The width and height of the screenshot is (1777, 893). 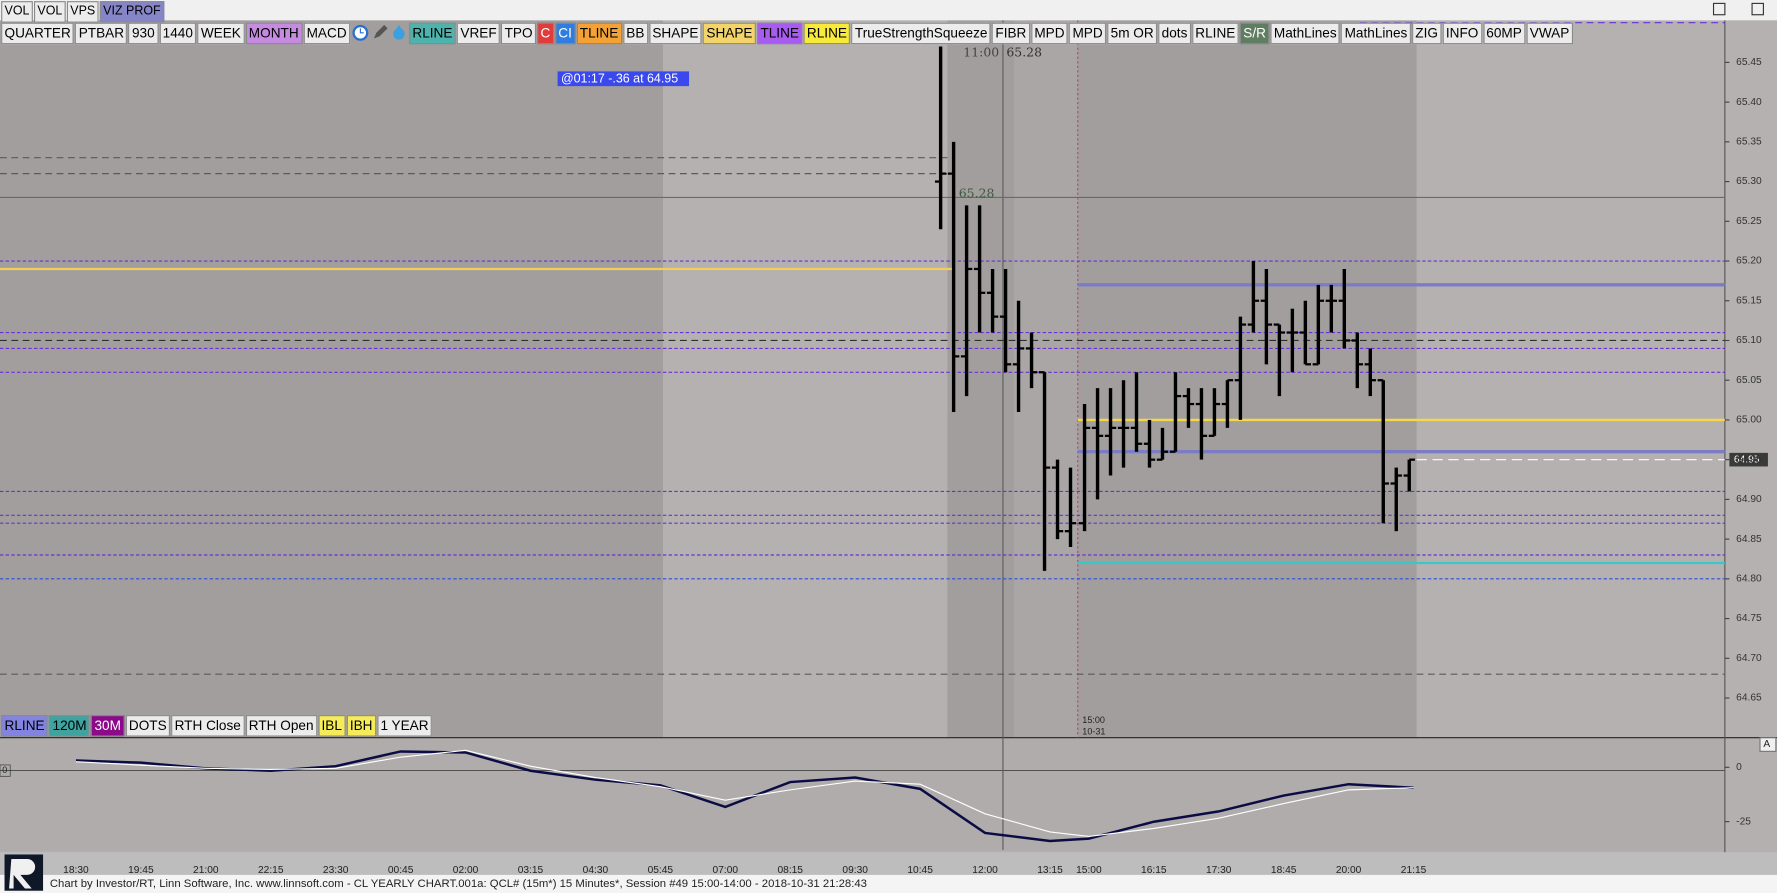 I want to click on x-tick-label: 07:00, so click(x=726, y=870).